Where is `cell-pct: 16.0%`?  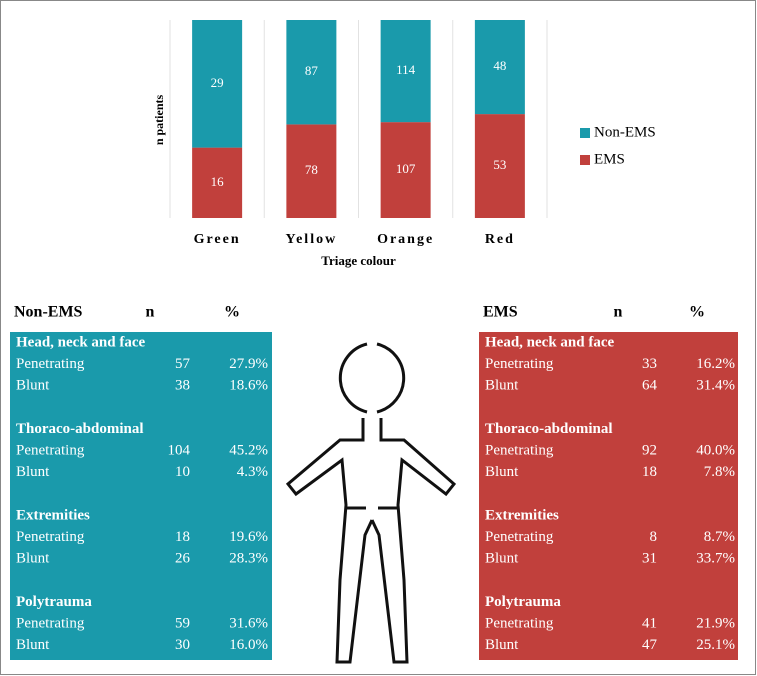
cell-pct: 16.0% is located at coordinates (248, 645).